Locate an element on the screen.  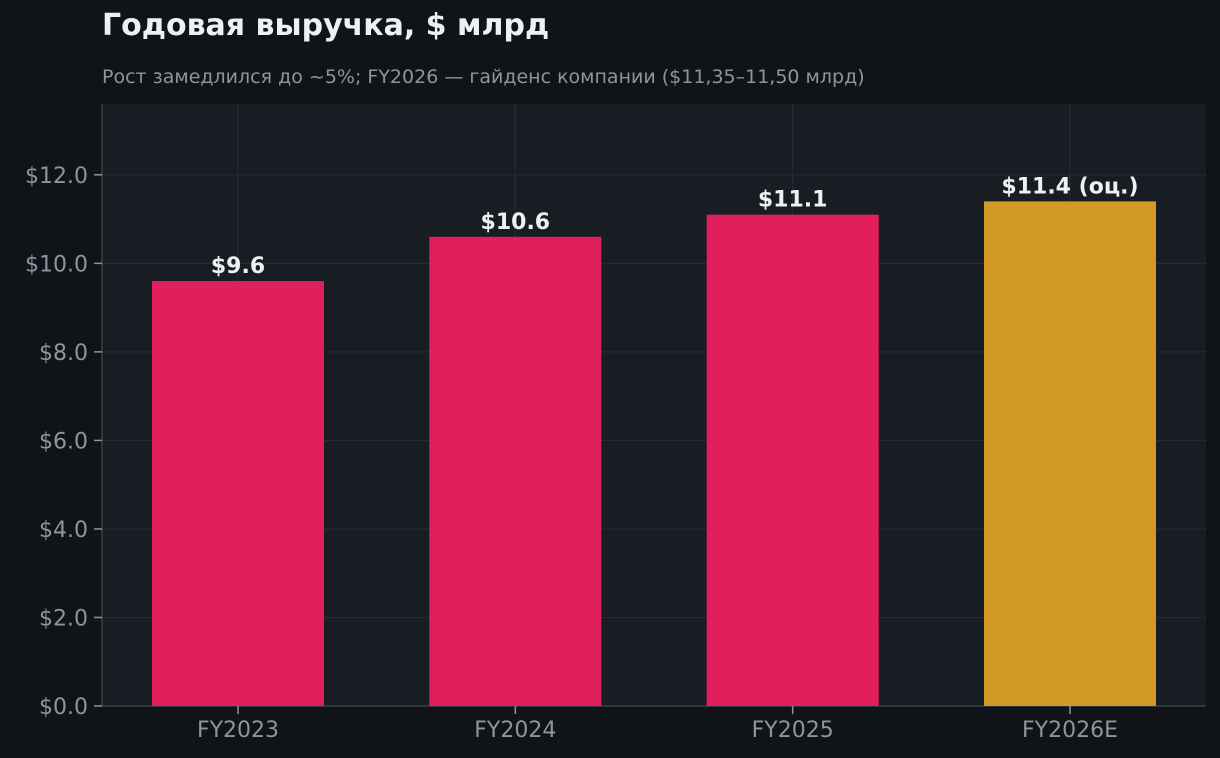
x-tick-label: FY2024 is located at coordinates (515, 730).